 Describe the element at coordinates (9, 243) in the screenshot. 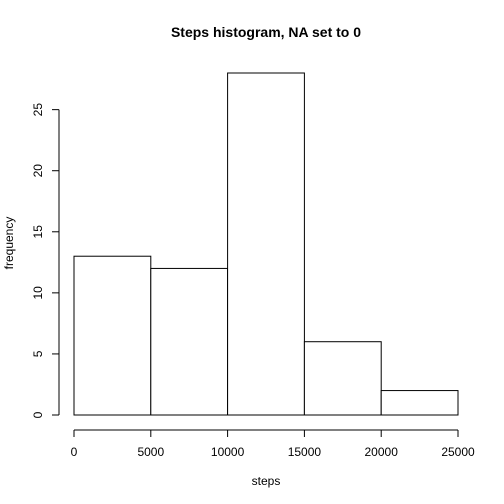

I see `y-axis-label: frequency` at that location.